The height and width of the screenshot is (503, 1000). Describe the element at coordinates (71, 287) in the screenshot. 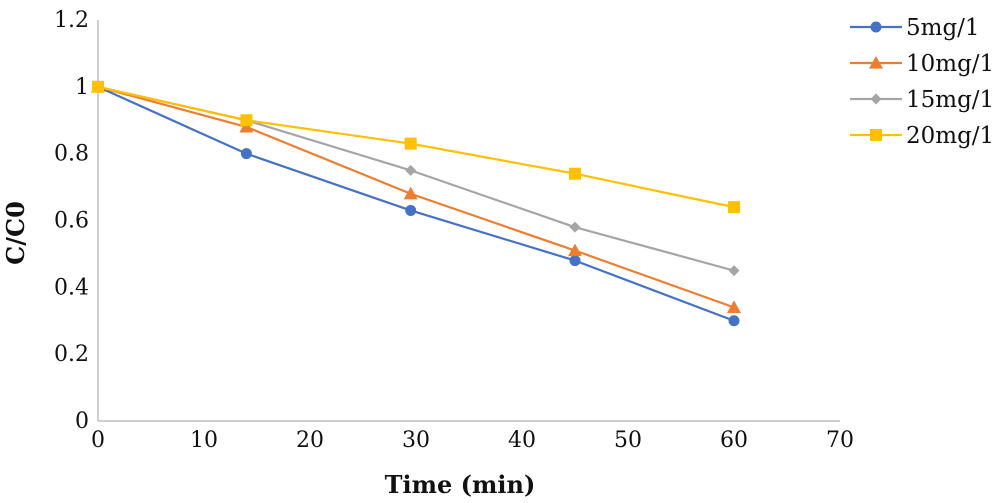

I see `y-tick-label: 0.4` at that location.